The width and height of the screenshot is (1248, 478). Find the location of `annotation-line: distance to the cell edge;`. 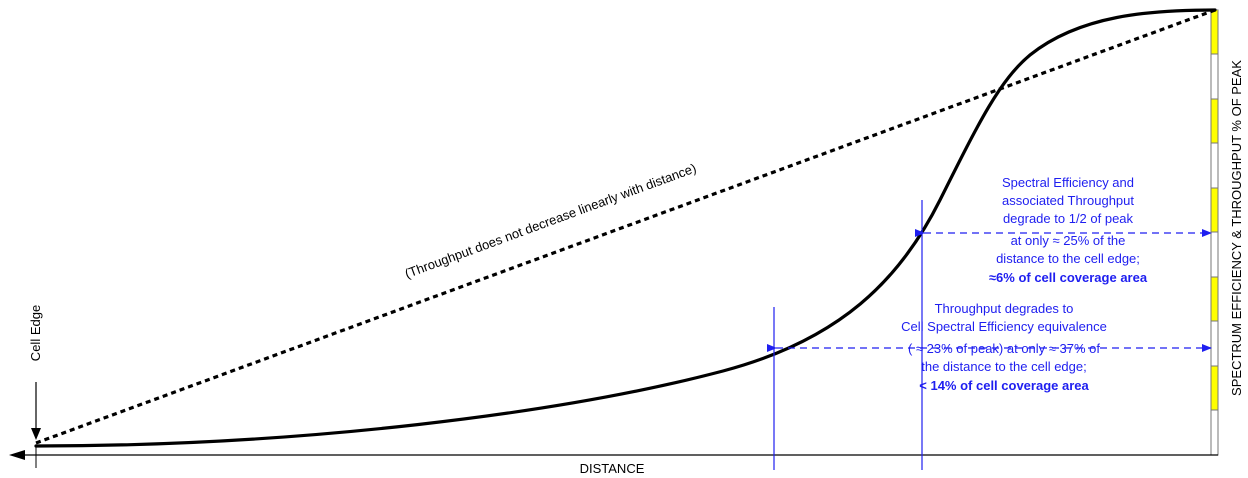

annotation-line: distance to the cell edge; is located at coordinates (1068, 258).